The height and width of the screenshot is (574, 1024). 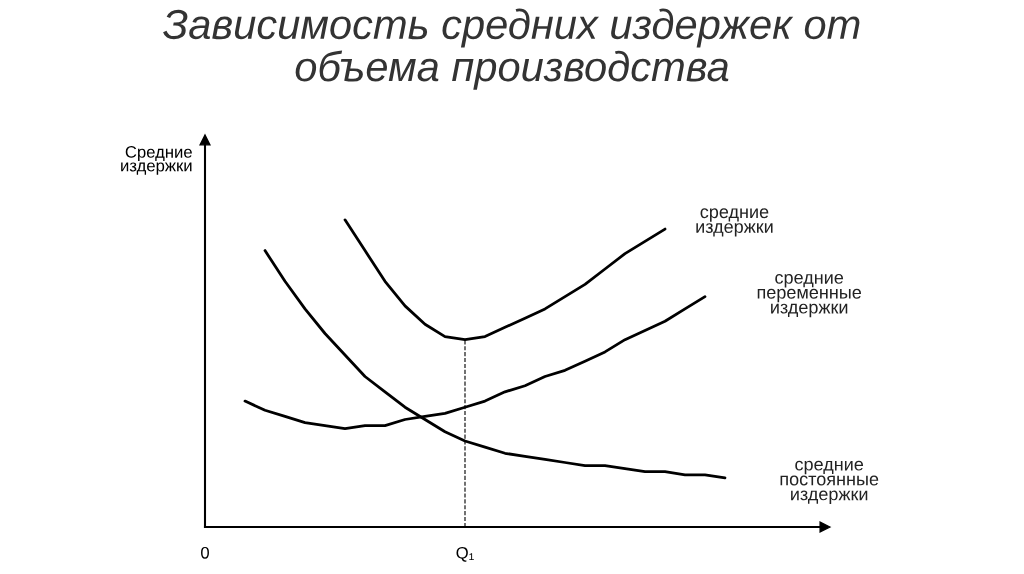 I want to click on text: средние переменные издержки, so click(x=809, y=295).